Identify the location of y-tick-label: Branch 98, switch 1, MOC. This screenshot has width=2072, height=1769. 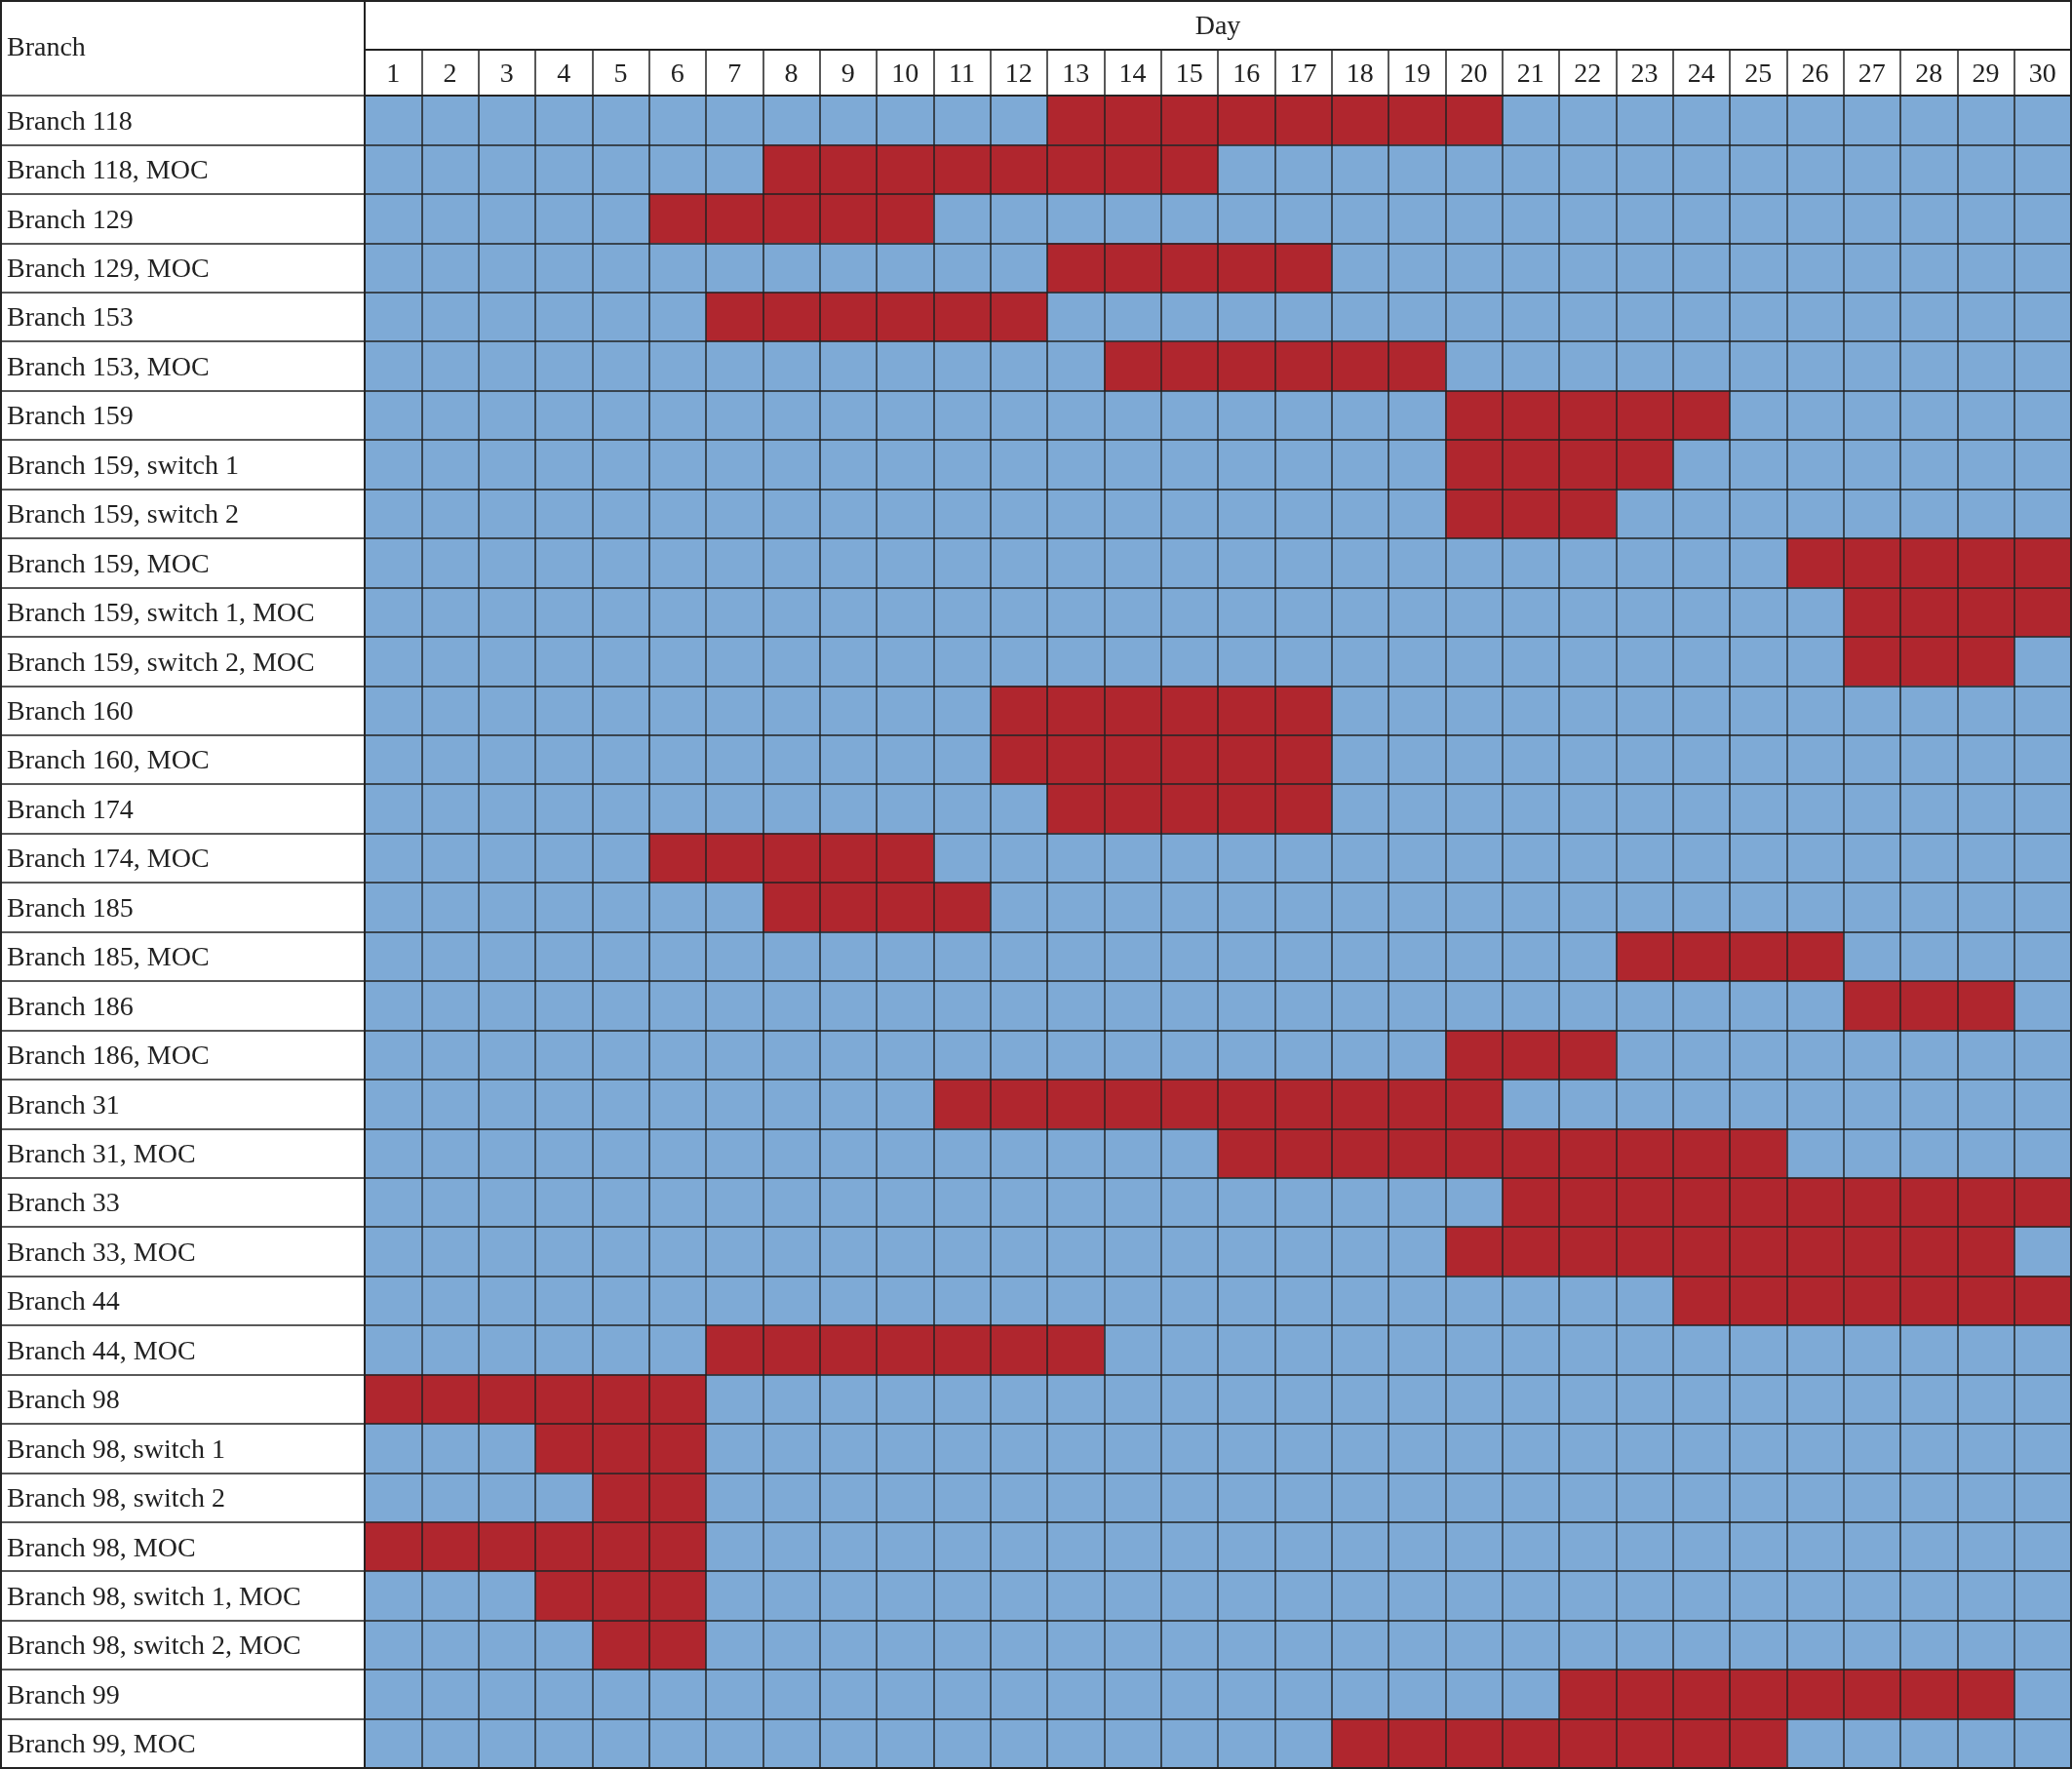
(154, 1596).